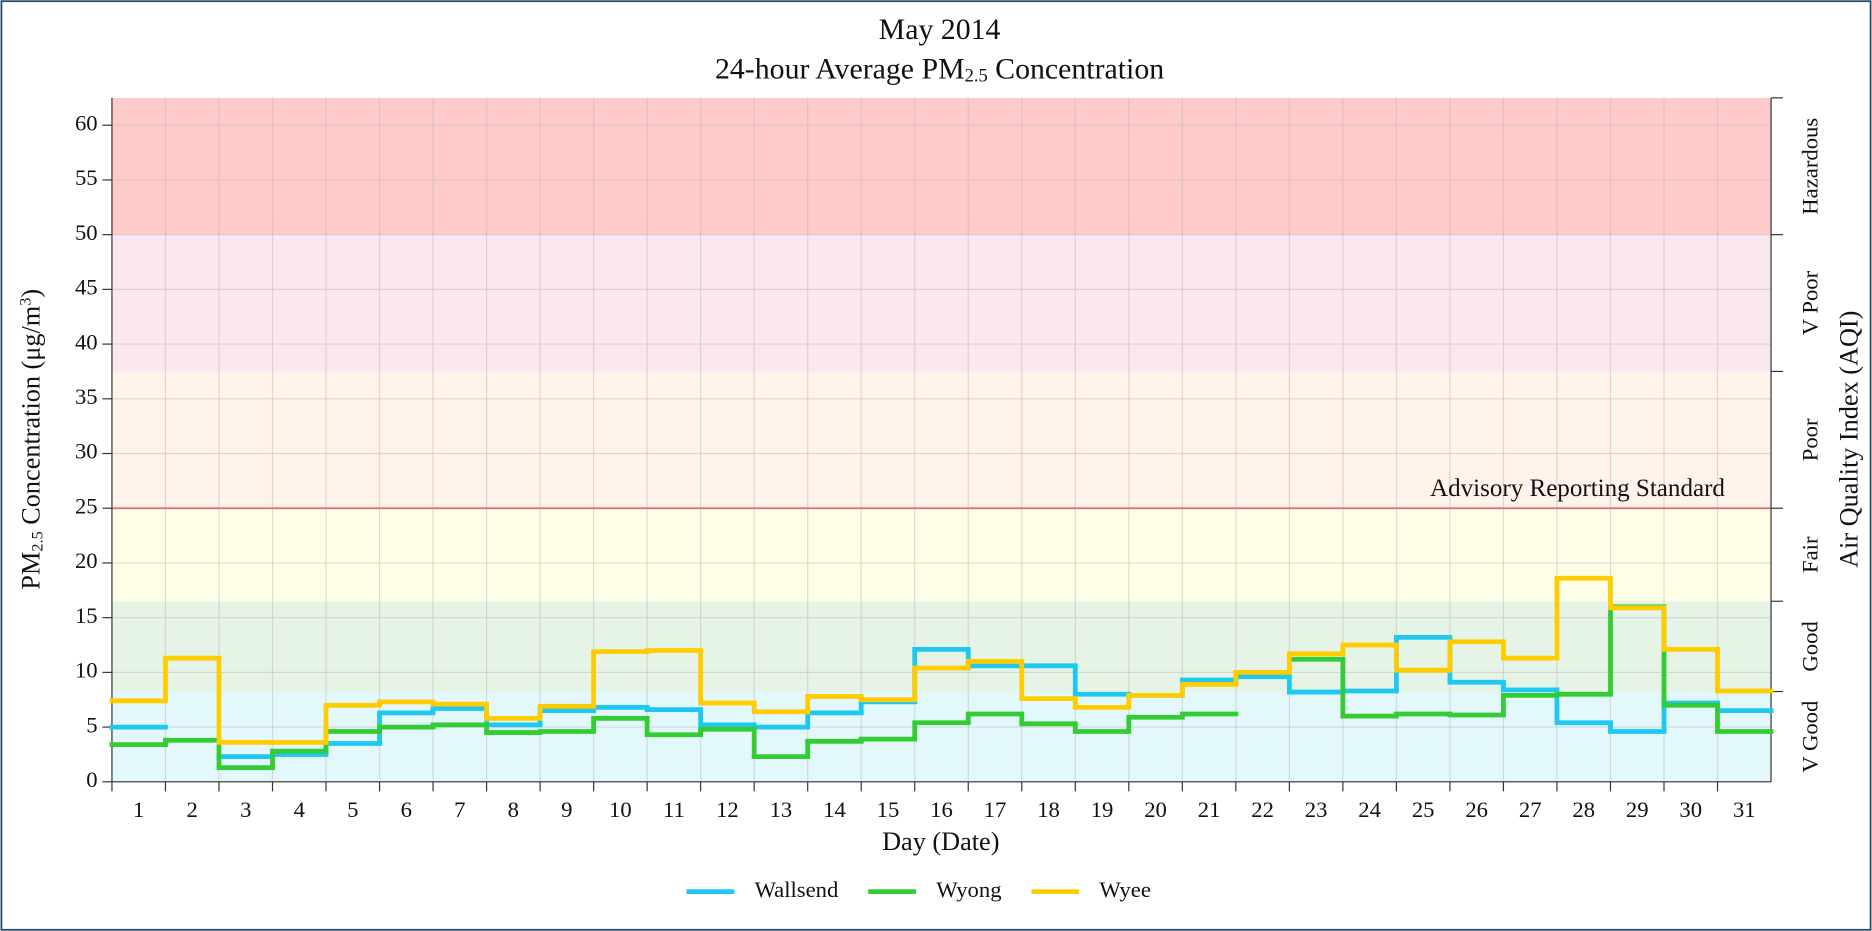 The height and width of the screenshot is (931, 1872). Describe the element at coordinates (31, 418) in the screenshot. I see `text-part: Concentration (μg/m` at that location.